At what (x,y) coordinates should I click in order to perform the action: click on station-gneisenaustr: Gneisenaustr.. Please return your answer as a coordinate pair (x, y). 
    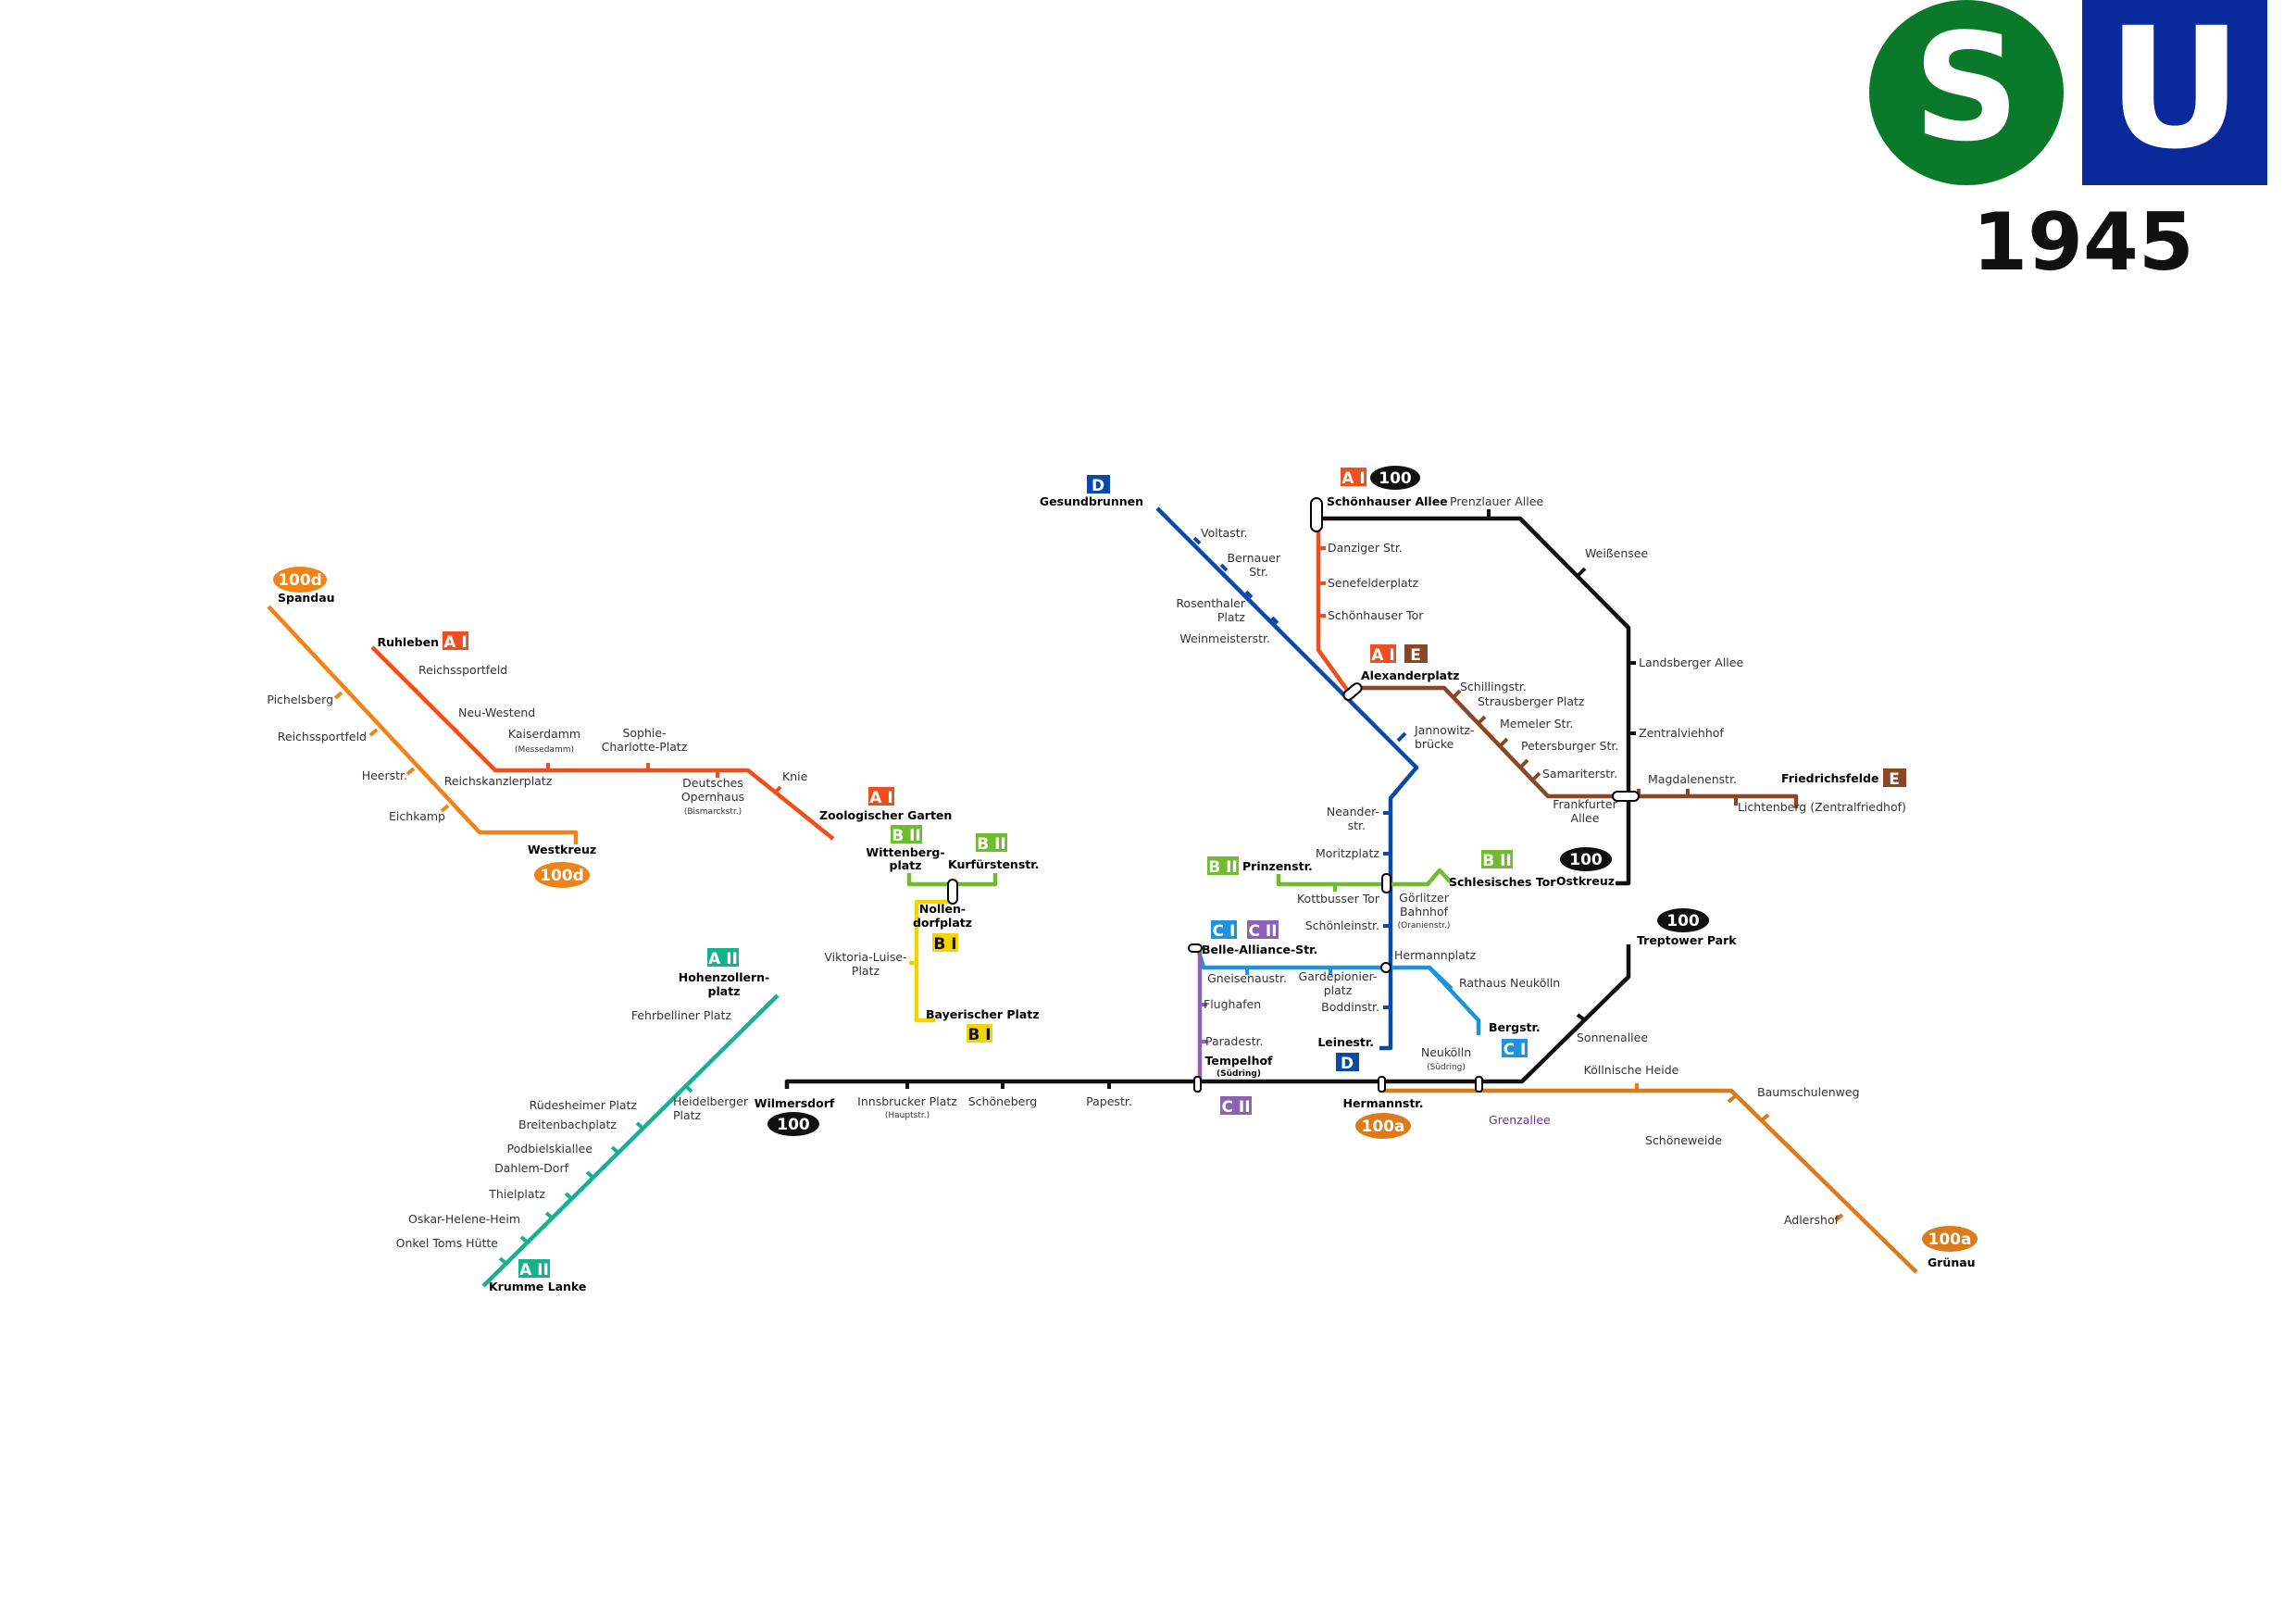
    Looking at the image, I should click on (1247, 978).